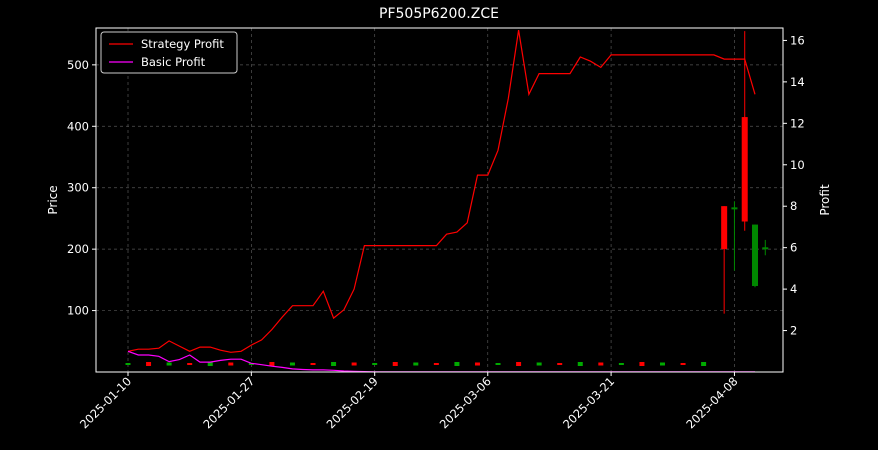  Describe the element at coordinates (797, 165) in the screenshot. I see `y-tick-label-right: 10` at that location.